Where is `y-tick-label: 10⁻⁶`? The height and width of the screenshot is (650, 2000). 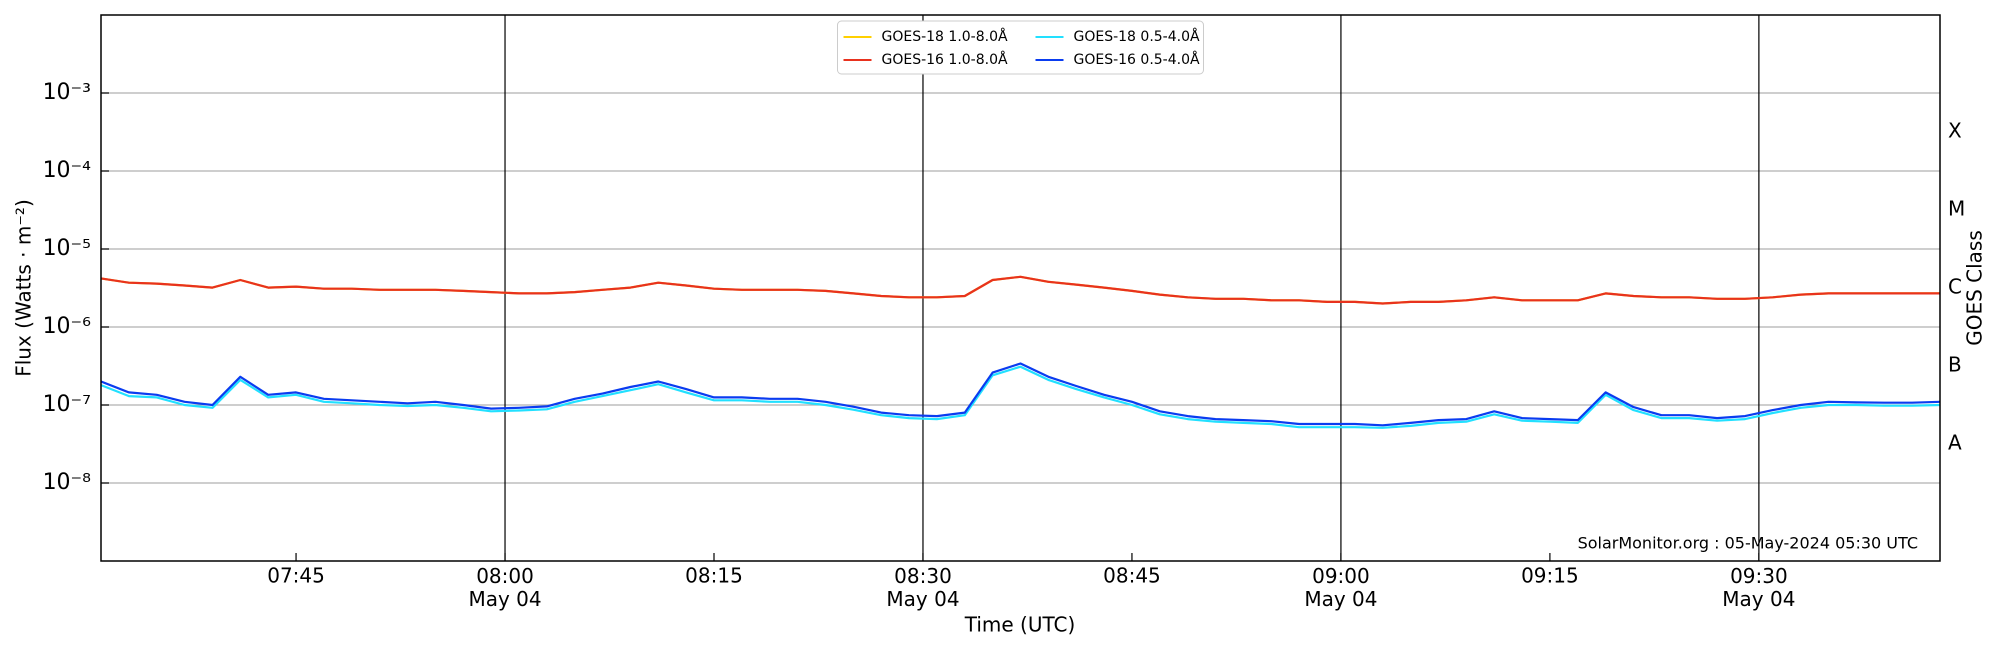 y-tick-label: 10⁻⁶ is located at coordinates (67, 326).